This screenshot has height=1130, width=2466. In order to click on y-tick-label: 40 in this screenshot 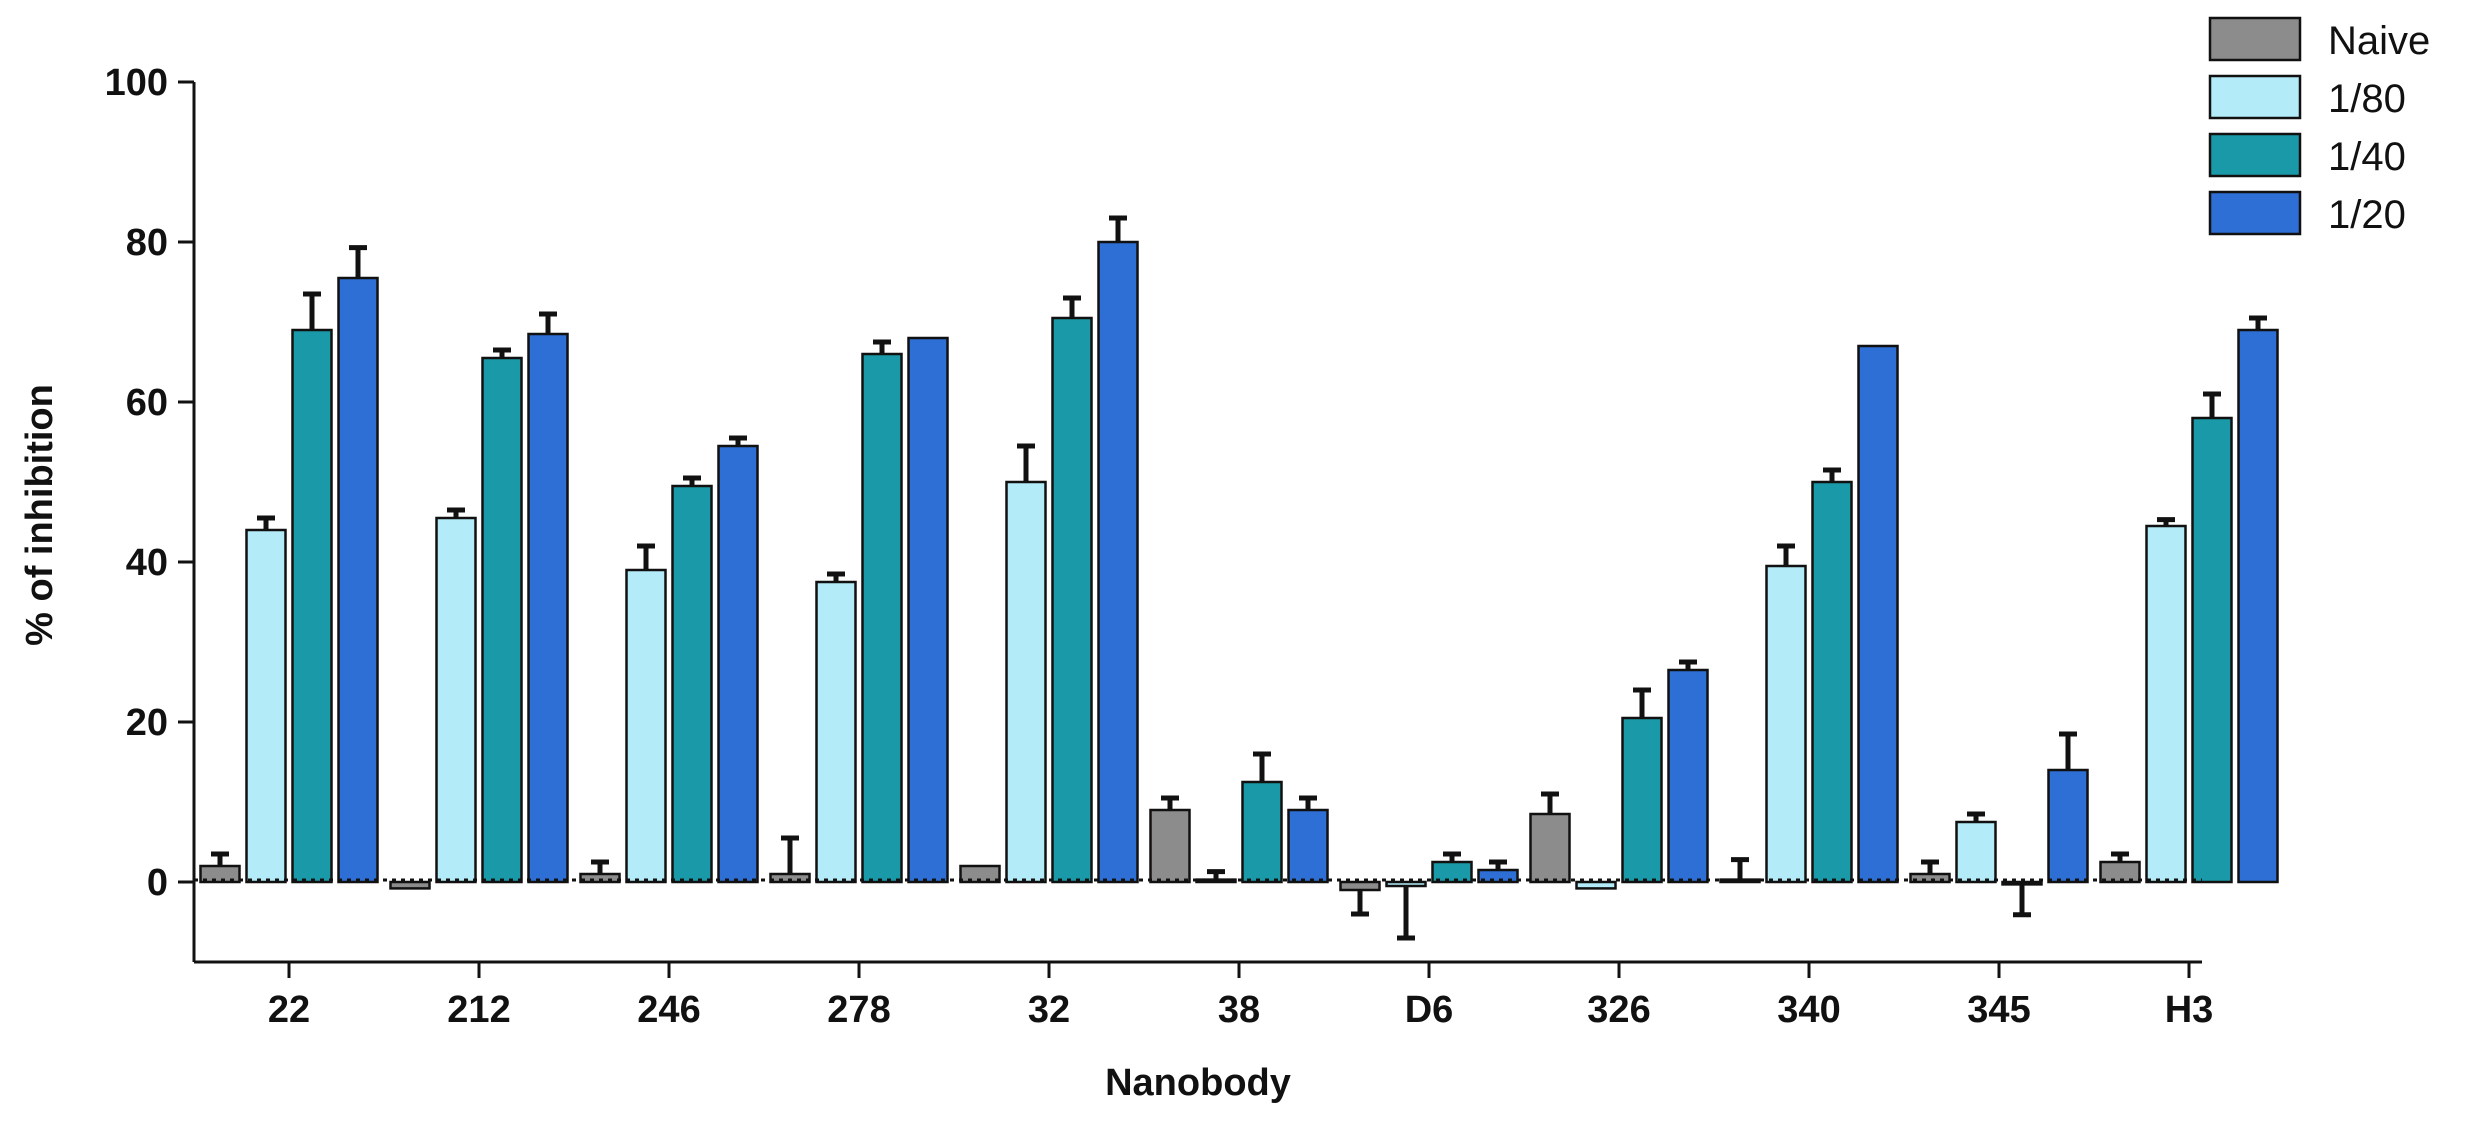, I will do `click(147, 563)`.